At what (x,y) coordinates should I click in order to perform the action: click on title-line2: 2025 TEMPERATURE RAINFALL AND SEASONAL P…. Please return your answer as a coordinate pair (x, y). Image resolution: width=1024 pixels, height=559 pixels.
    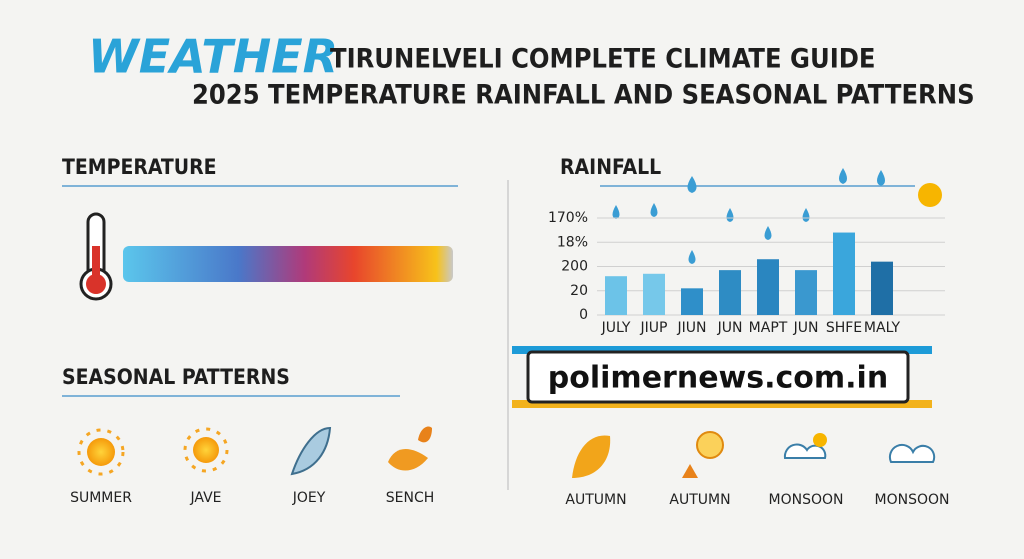
    Looking at the image, I should click on (583, 95).